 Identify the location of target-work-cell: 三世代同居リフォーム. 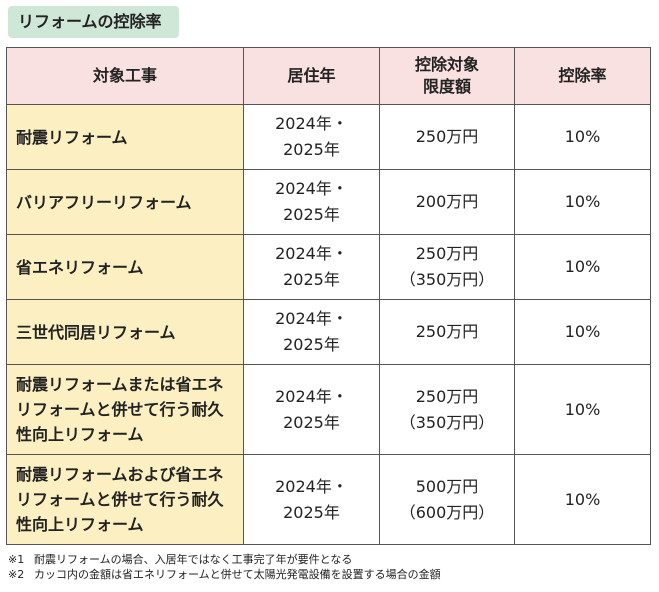
(125, 332).